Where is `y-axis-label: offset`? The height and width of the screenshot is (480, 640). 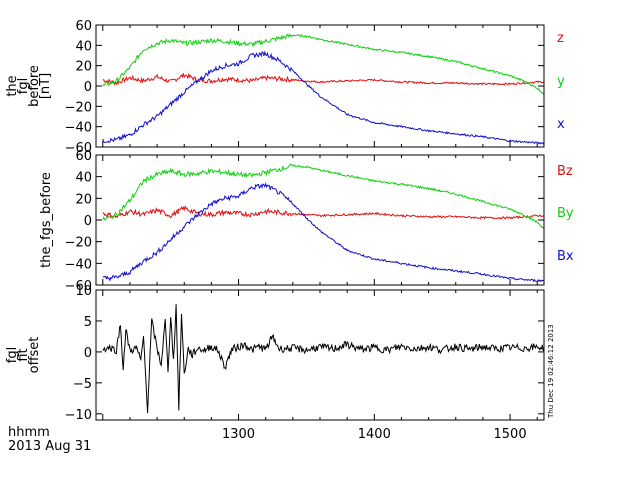 y-axis-label: offset is located at coordinates (34, 355).